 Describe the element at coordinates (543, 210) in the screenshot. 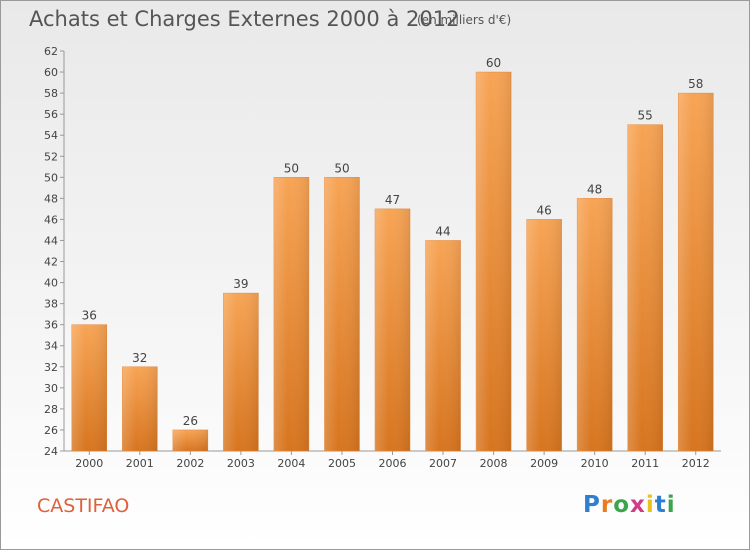

I see `bar-value-label: 46` at that location.